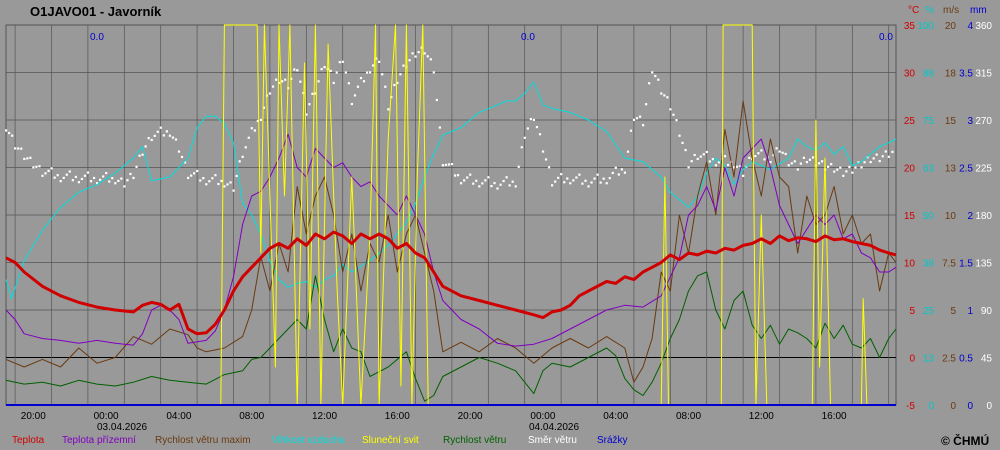 The height and width of the screenshot is (450, 1000). Describe the element at coordinates (966, 169) in the screenshot. I see `right-axis-tick-precipitation: 2.5` at that location.